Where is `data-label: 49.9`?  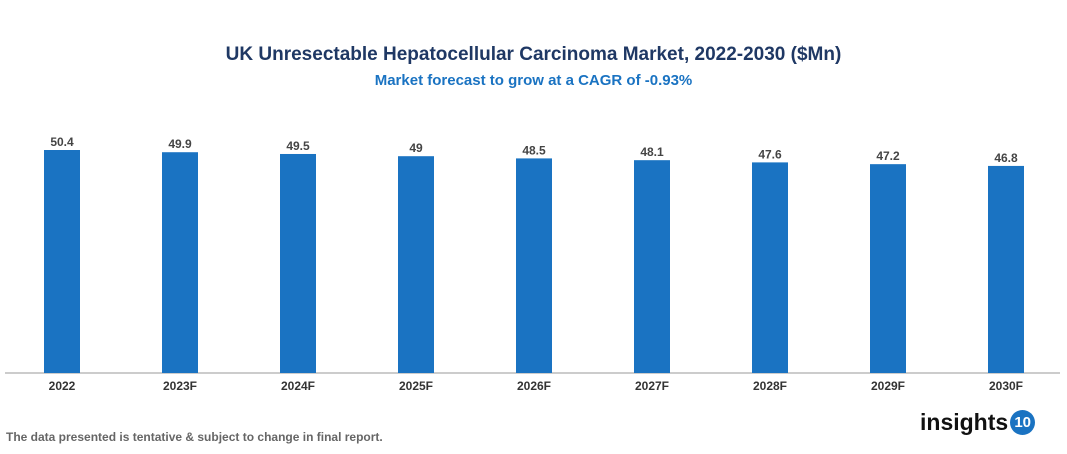
data-label: 49.9 is located at coordinates (180, 144).